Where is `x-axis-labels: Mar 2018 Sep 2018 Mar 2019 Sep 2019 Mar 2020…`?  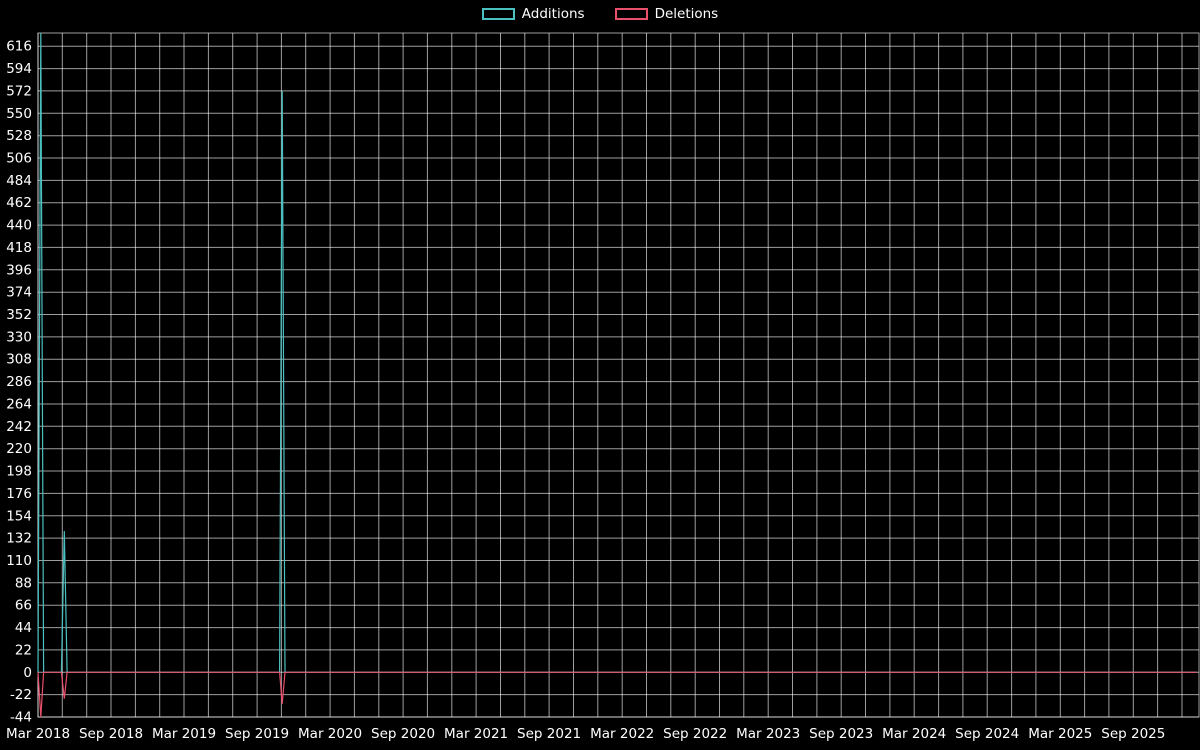 x-axis-labels: Mar 2018 Sep 2018 Mar 2019 Sep 2019 Mar 2020… is located at coordinates (585, 734).